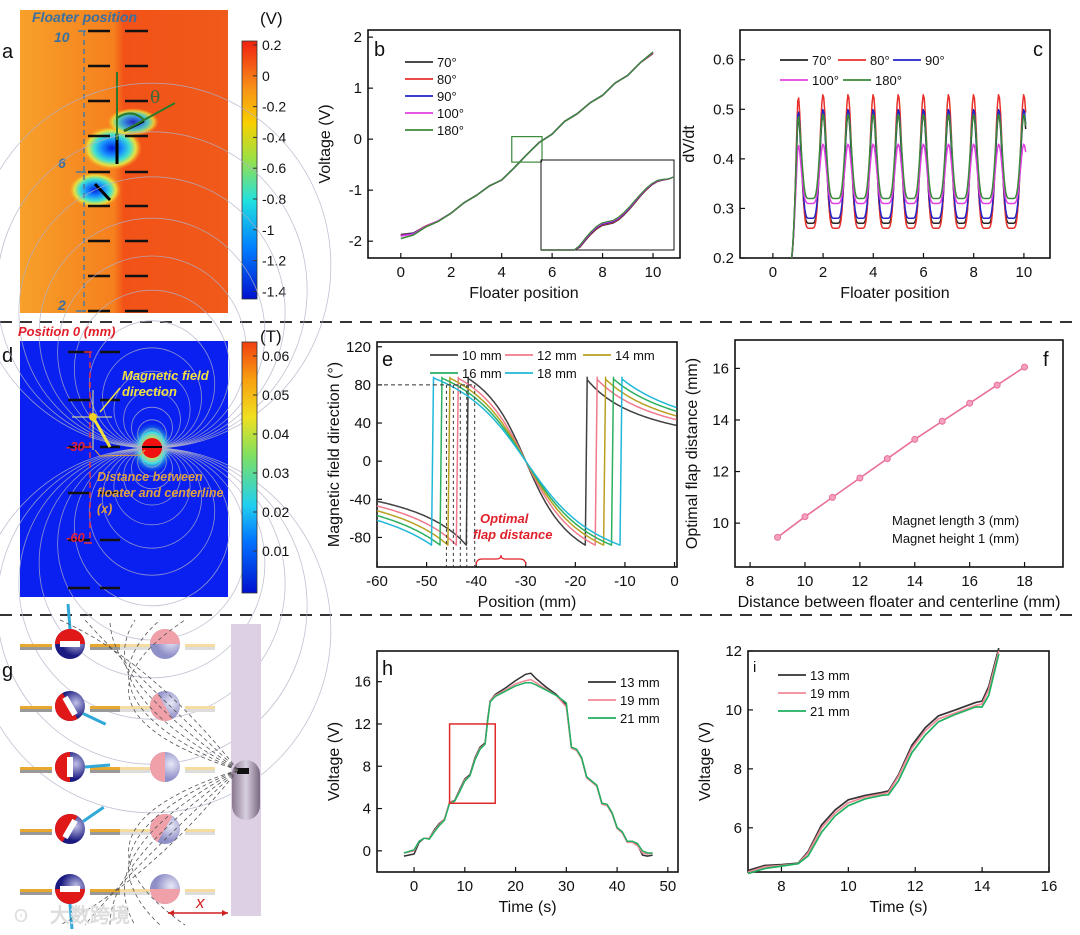 This screenshot has width=1080, height=935. I want to click on x-tick-label: 18, so click(1024, 581).